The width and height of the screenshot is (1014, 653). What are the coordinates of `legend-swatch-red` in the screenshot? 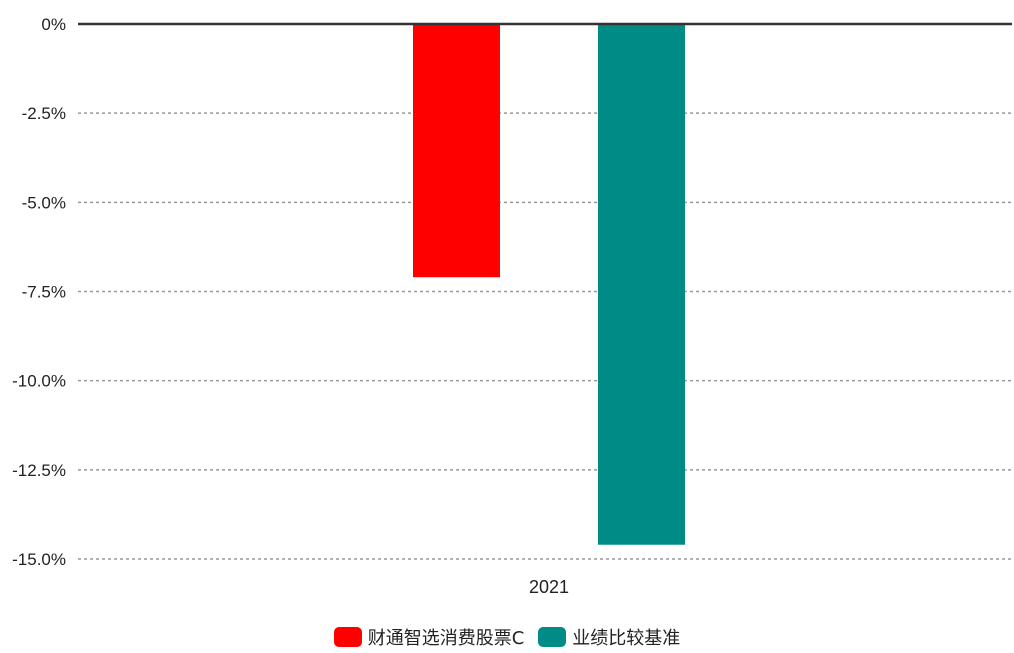 It's located at (347, 637).